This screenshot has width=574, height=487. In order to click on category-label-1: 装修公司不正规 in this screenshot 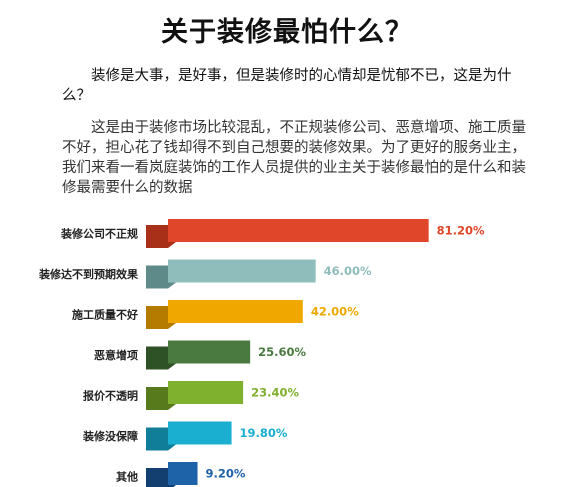, I will do `click(99, 234)`.